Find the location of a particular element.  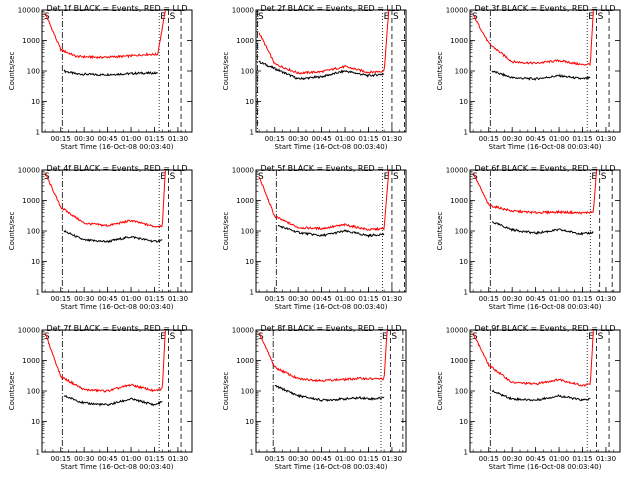

chart-title: Det 7f BLACK = Events, RED = LLD is located at coordinates (116, 328).